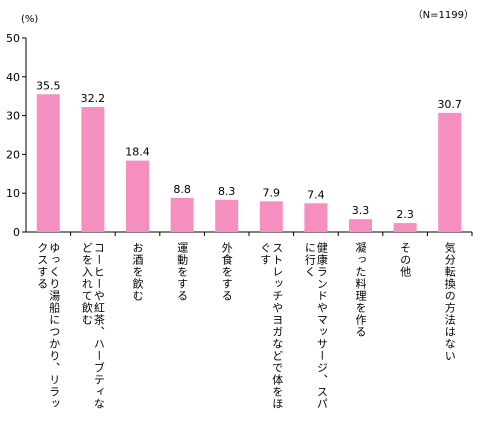 The height and width of the screenshot is (437, 487). What do you see at coordinates (360, 289) in the screenshot?
I see `category-label: 凝った料理を作る` at bounding box center [360, 289].